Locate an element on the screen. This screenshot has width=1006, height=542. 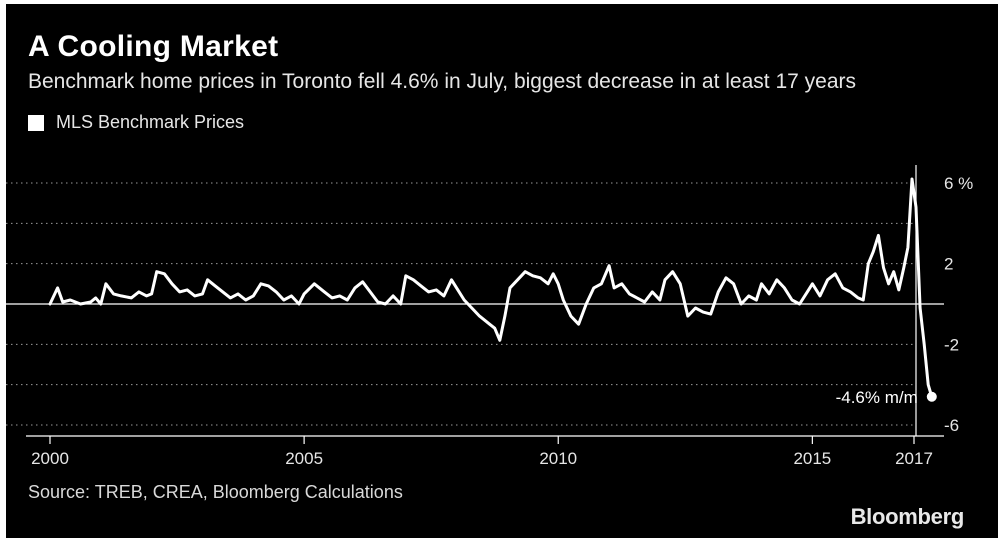
x-tick-label: 2005 is located at coordinates (304, 458).